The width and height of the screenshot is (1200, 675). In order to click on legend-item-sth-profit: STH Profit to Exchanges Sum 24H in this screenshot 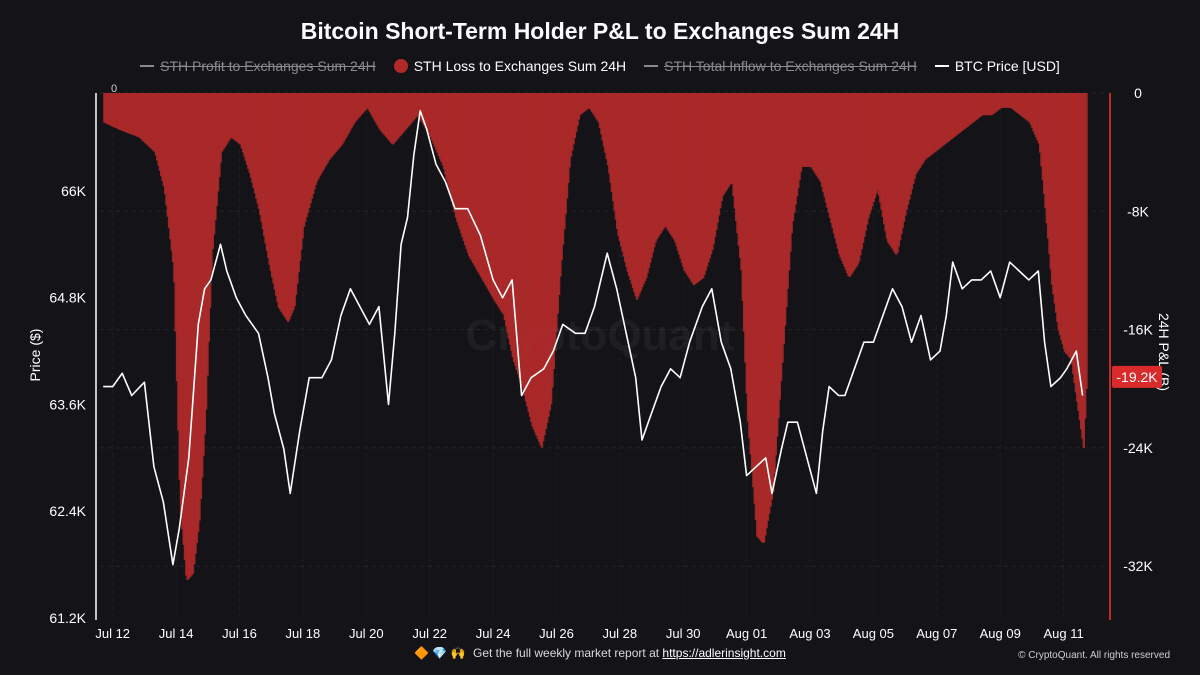, I will do `click(258, 66)`.